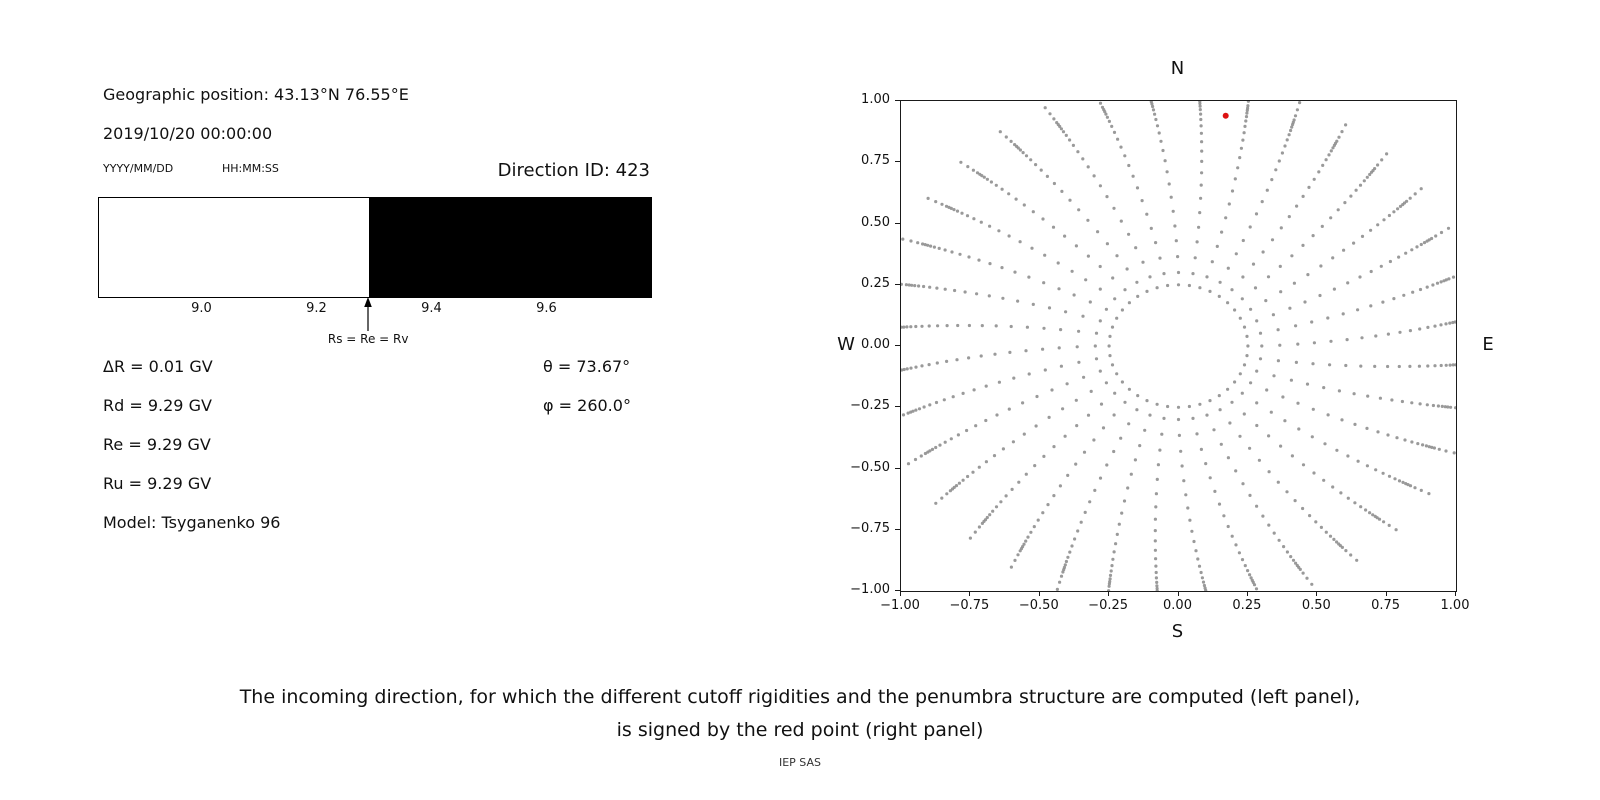  Describe the element at coordinates (546, 308) in the screenshot. I see `penumbra-tick-label: 9.6` at that location.